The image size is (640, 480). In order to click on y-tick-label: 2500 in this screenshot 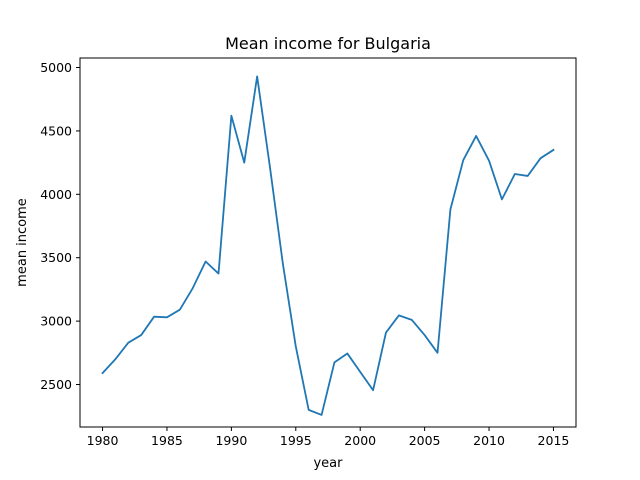, I will do `click(56, 384)`.